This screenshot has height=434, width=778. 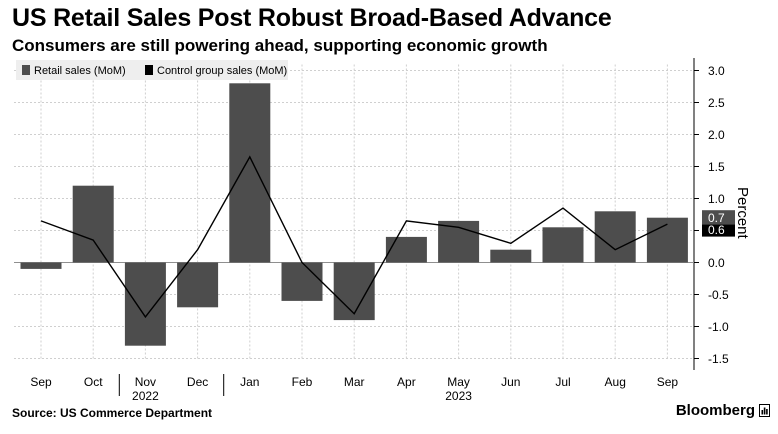 What do you see at coordinates (718, 327) in the screenshot?
I see `y-tick-label: -1.0` at bounding box center [718, 327].